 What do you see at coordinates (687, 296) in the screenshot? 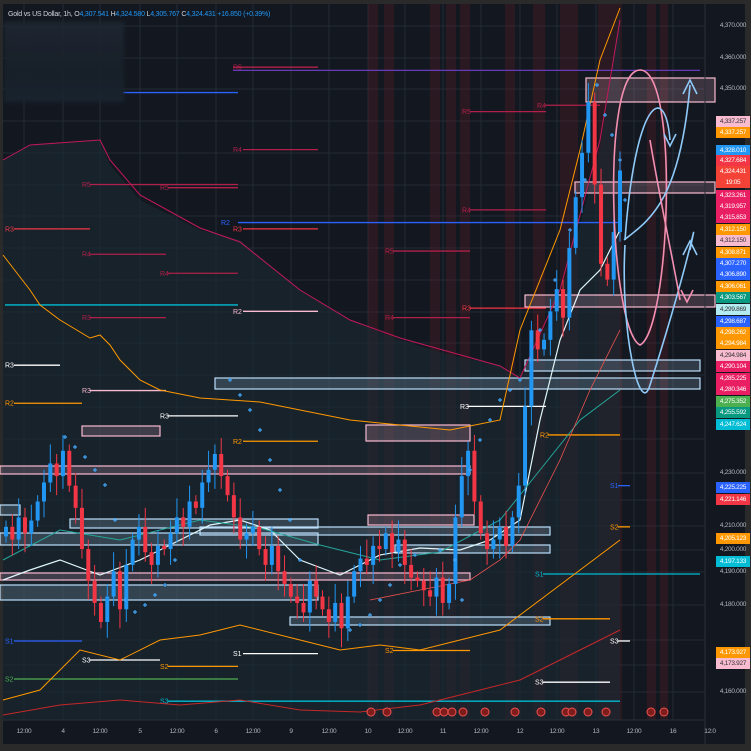
I see `arrow-down-icon` at bounding box center [687, 296].